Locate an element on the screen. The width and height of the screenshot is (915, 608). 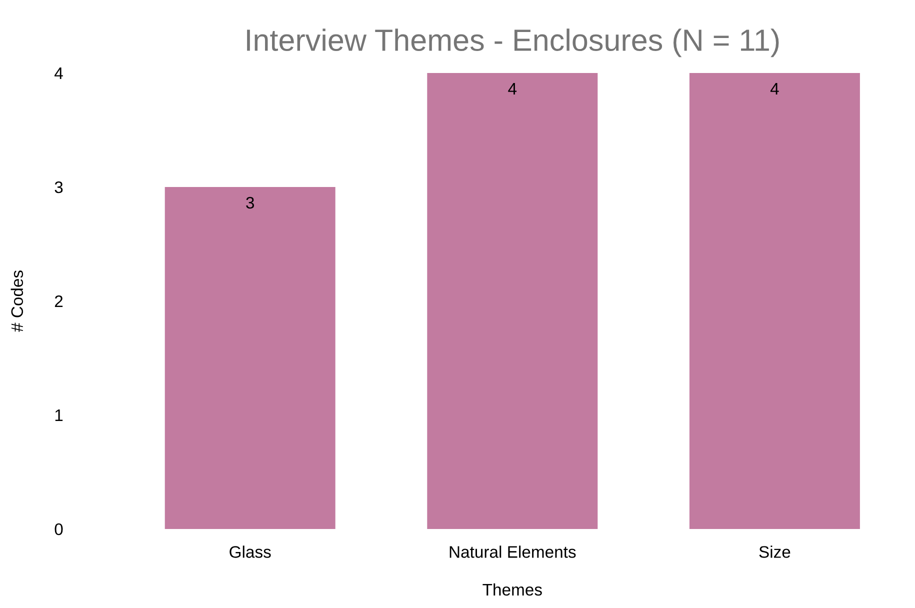
x-tick-label: Glass is located at coordinates (250, 552).